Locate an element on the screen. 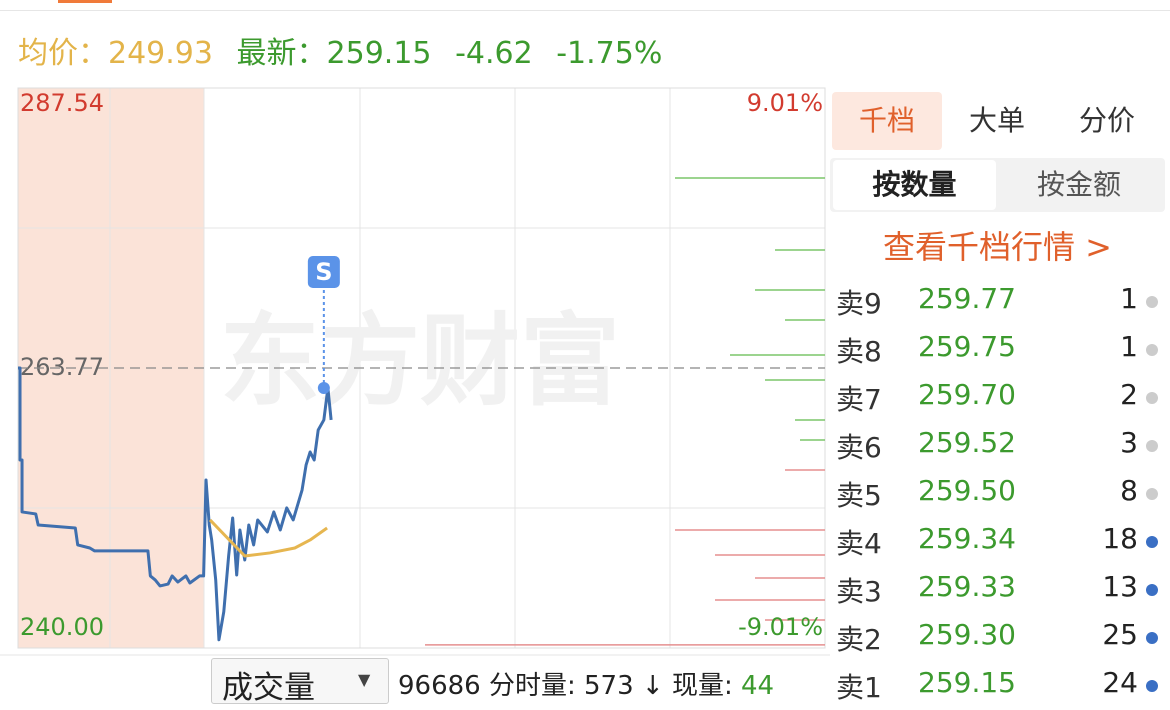 The width and height of the screenshot is (1170, 710). qty: 25 is located at coordinates (1120, 634).